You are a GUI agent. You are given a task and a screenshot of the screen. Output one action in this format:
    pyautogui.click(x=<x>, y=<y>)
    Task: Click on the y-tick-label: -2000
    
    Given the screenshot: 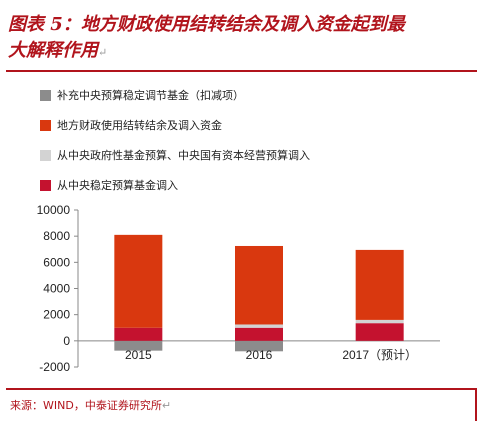 What is the action you would take?
    pyautogui.click(x=54, y=367)
    